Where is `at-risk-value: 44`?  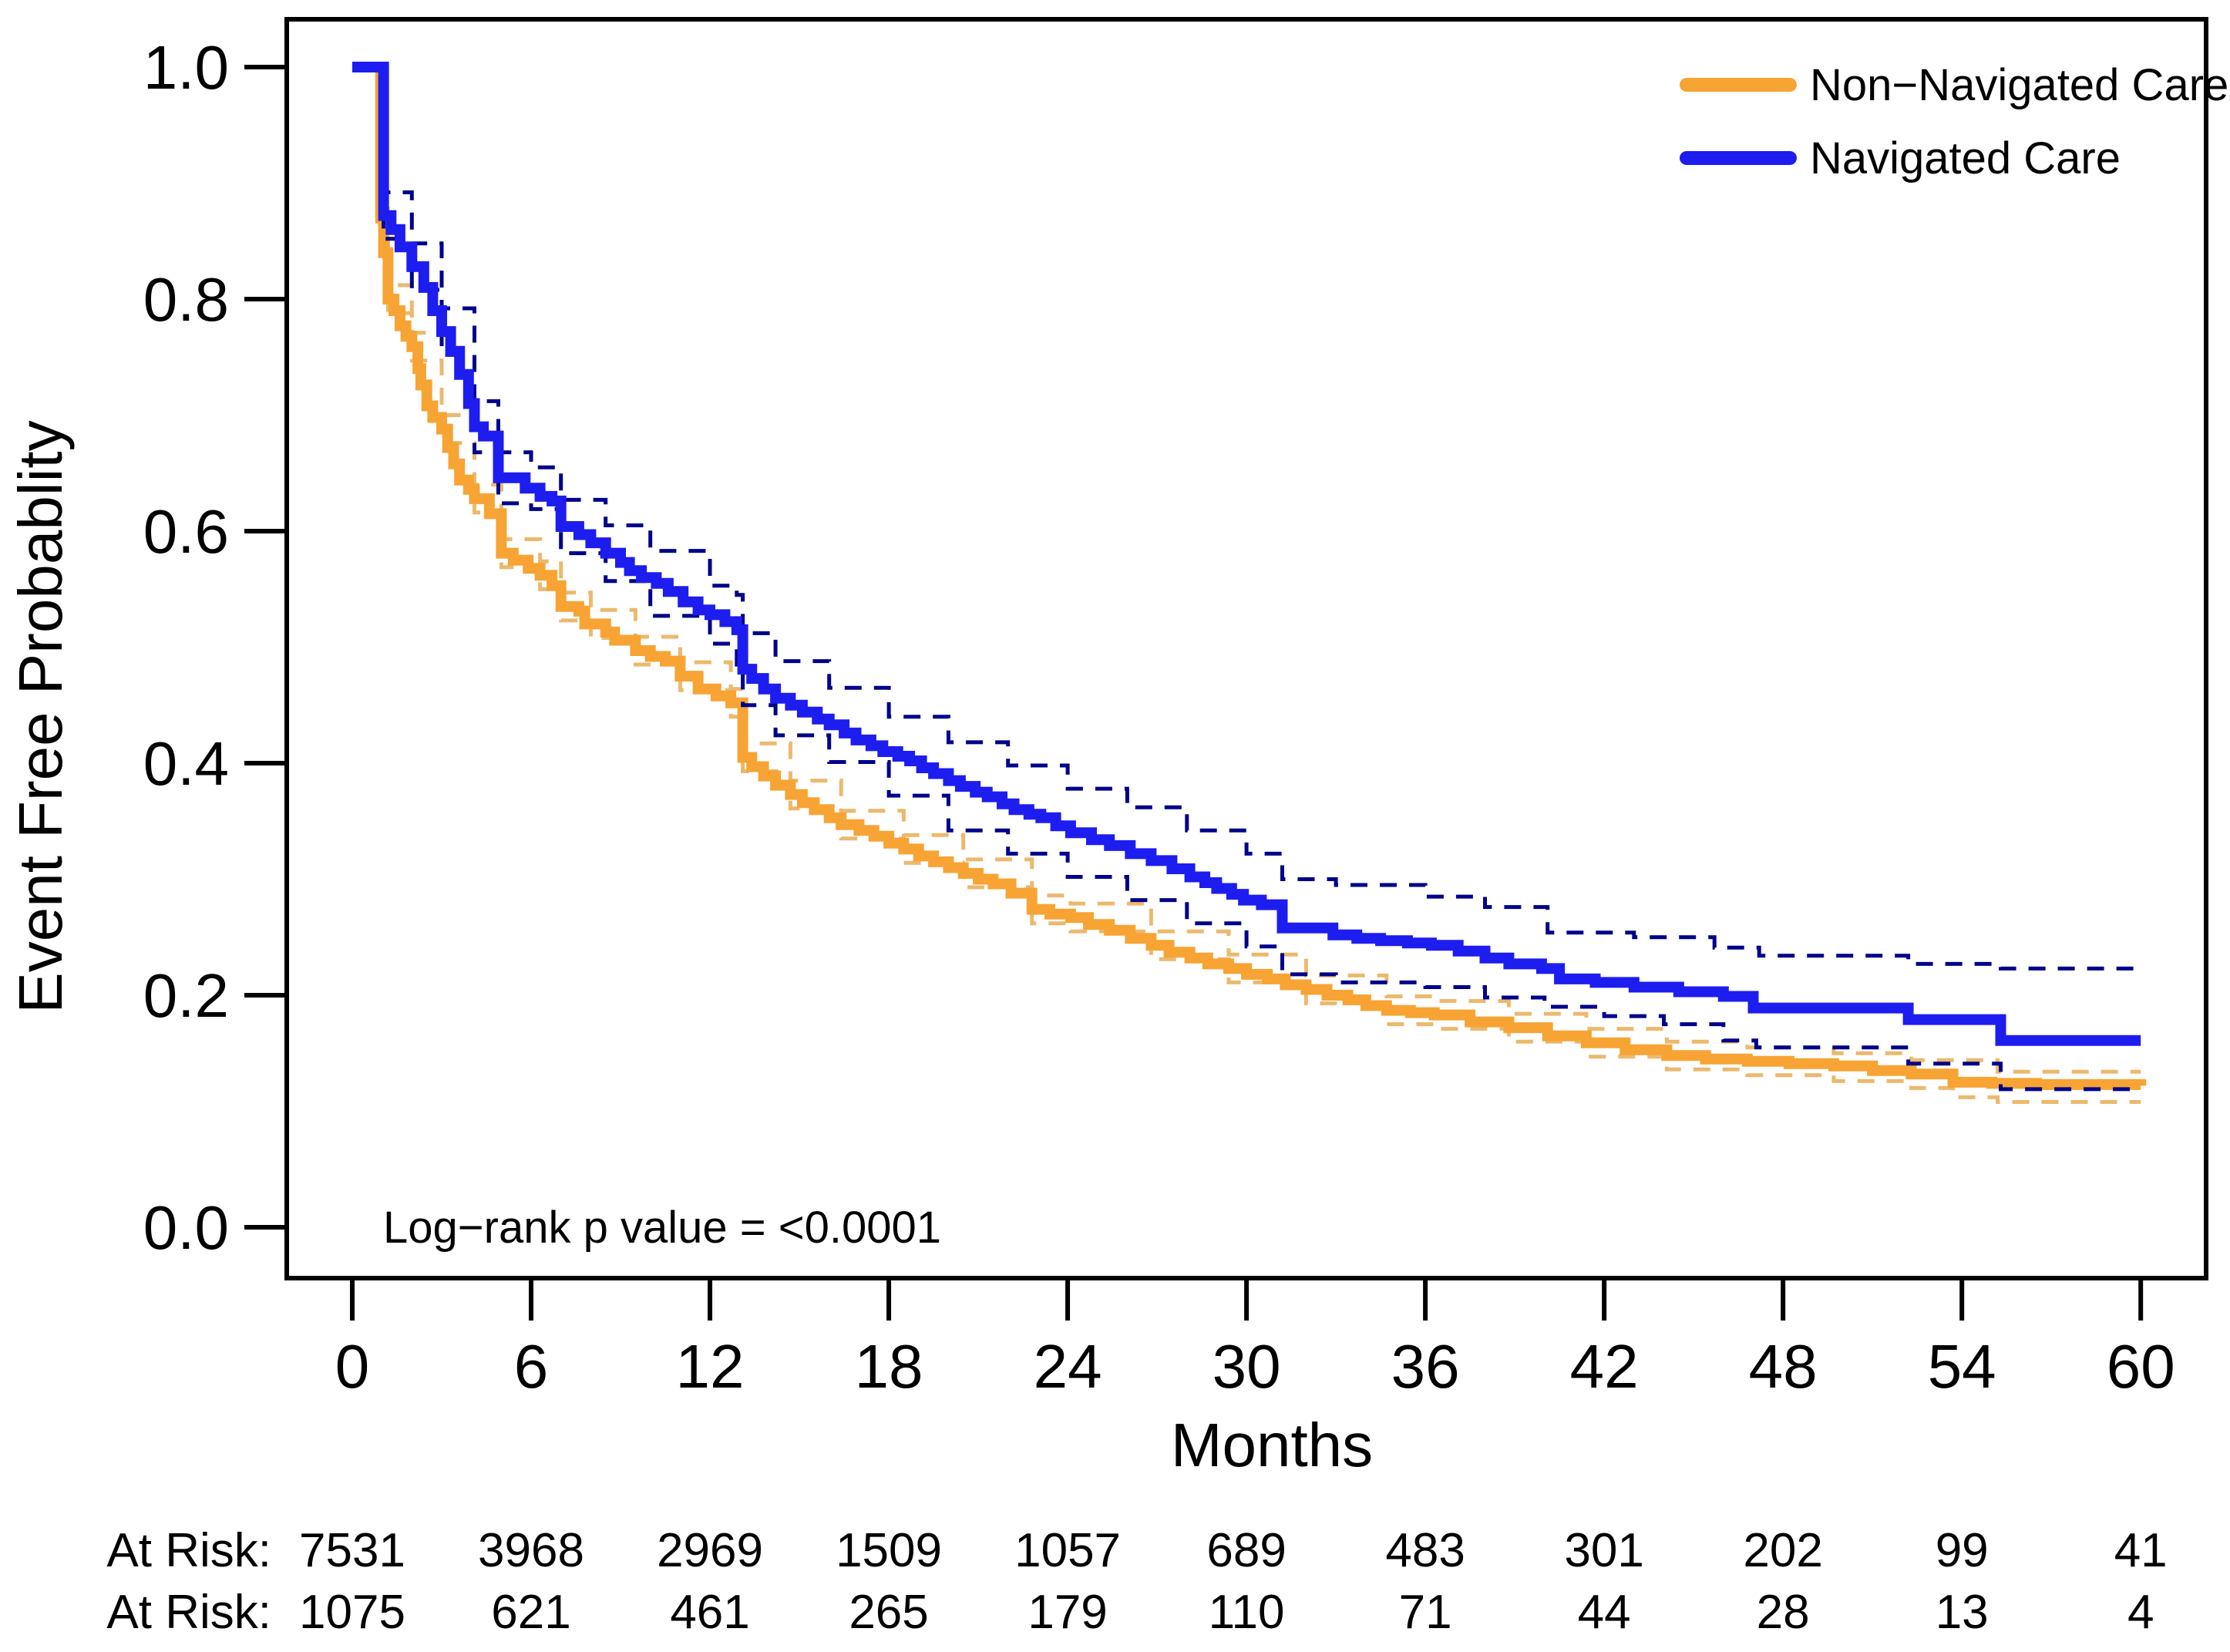 at-risk-value: 44 is located at coordinates (1605, 1612).